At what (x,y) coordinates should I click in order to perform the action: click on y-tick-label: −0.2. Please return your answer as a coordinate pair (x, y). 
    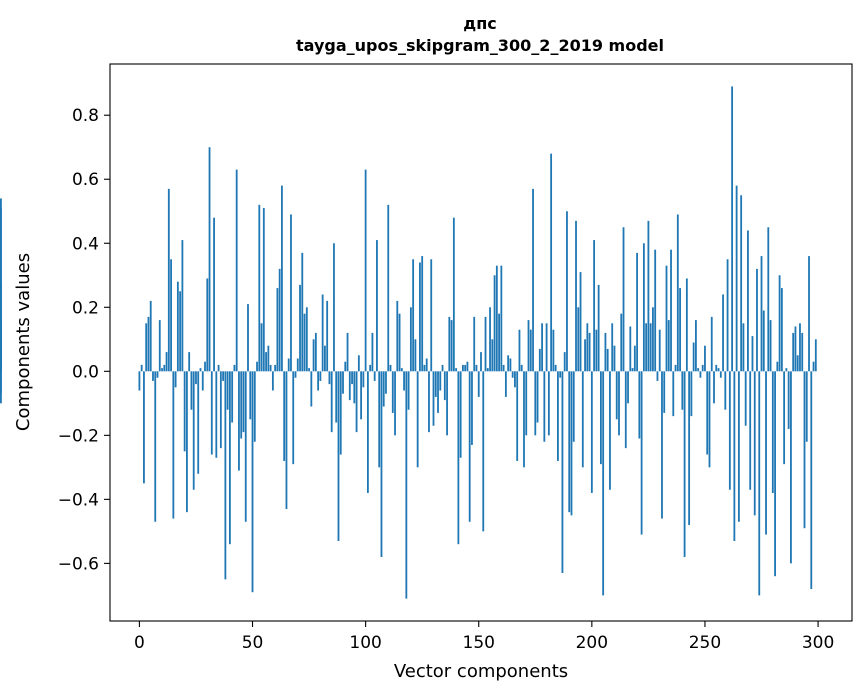
    Looking at the image, I should click on (78, 436).